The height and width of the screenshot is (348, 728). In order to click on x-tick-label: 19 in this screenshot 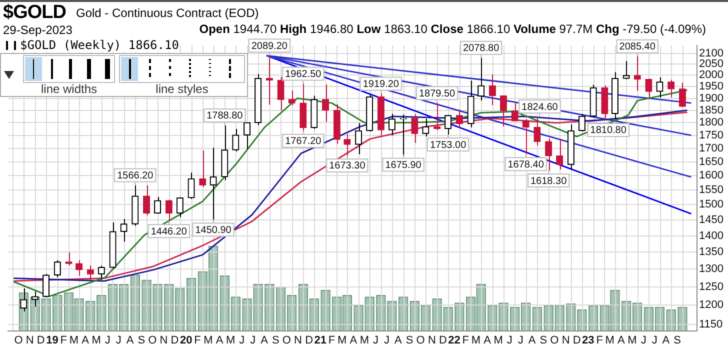, I will do `click(52, 340)`.